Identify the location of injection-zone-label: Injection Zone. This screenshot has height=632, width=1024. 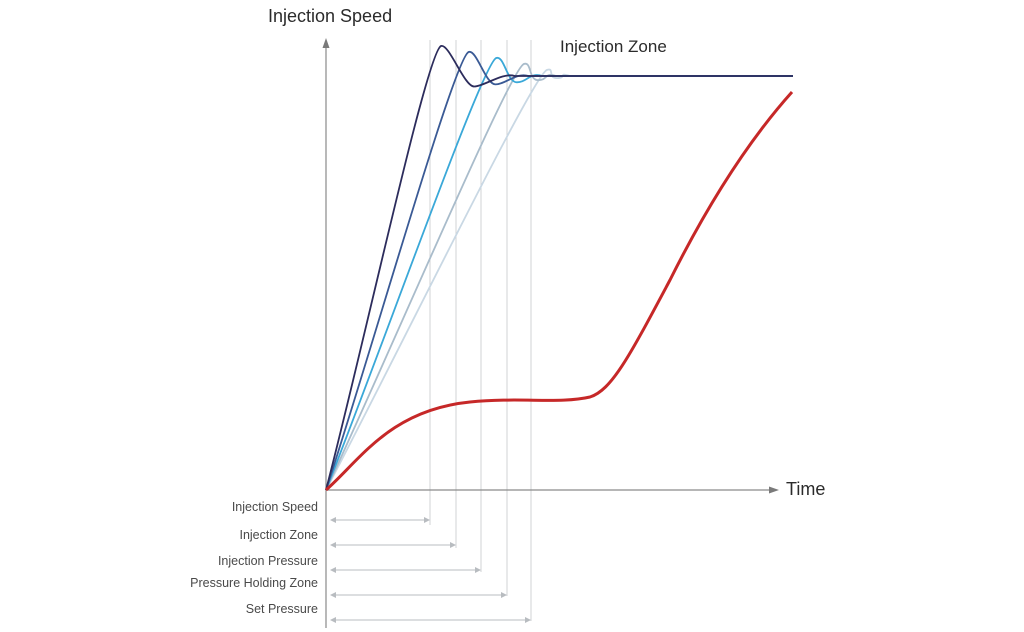
(613, 46).